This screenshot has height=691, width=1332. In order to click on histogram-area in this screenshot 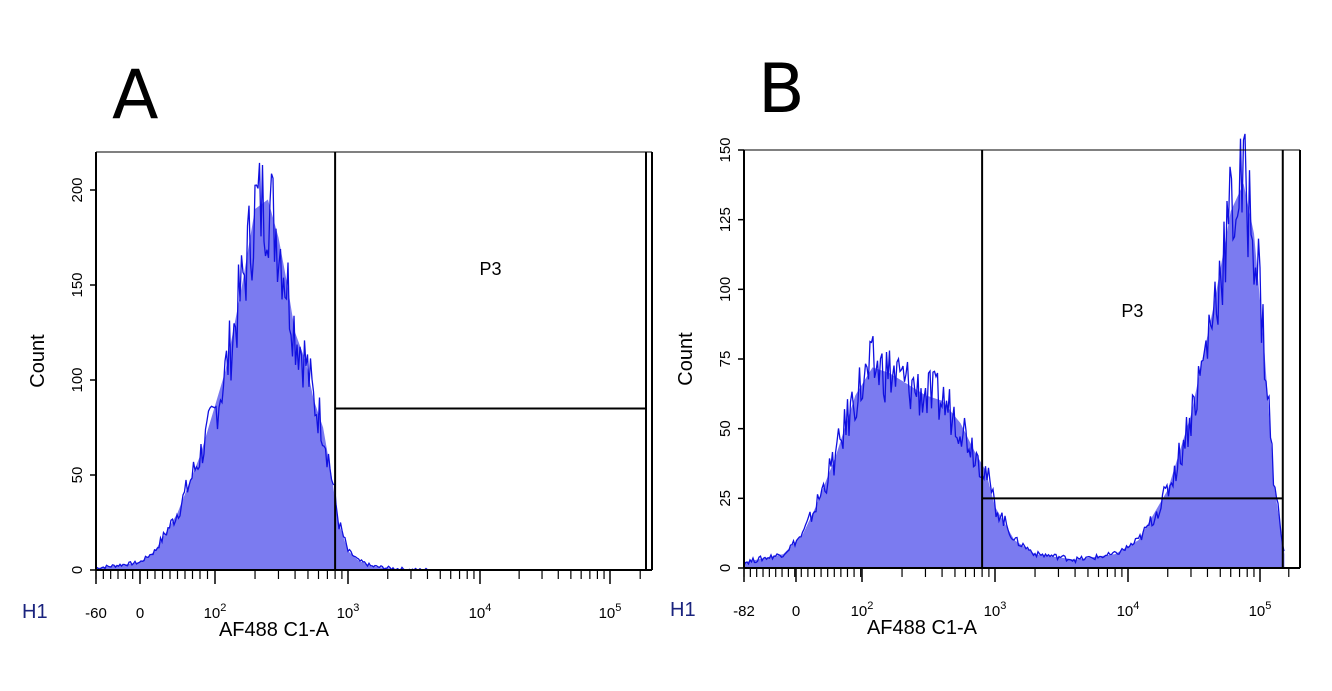, I will do `click(268, 384)`.